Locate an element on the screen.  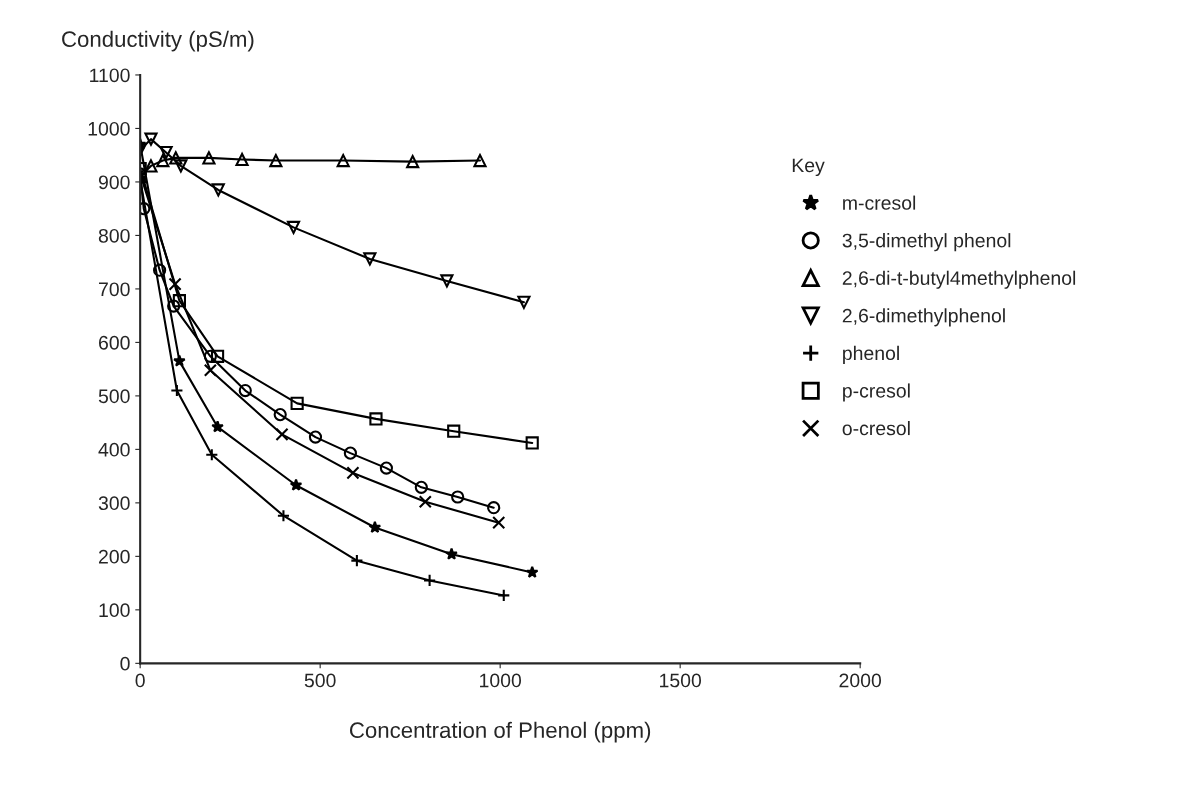
legend-label: 2,6-dimethylphenol is located at coordinates (923, 317).